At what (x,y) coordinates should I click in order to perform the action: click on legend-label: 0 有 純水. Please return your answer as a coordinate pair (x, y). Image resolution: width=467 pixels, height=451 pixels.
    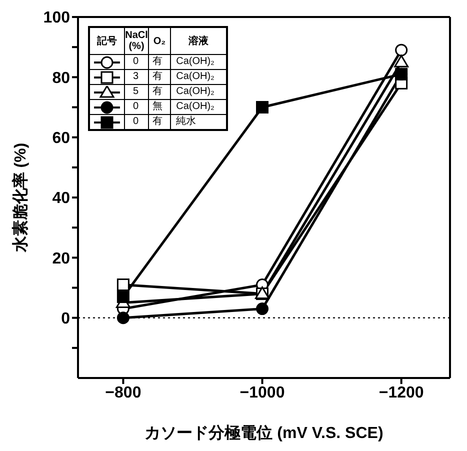
    Looking at the image, I should click on (165, 122).